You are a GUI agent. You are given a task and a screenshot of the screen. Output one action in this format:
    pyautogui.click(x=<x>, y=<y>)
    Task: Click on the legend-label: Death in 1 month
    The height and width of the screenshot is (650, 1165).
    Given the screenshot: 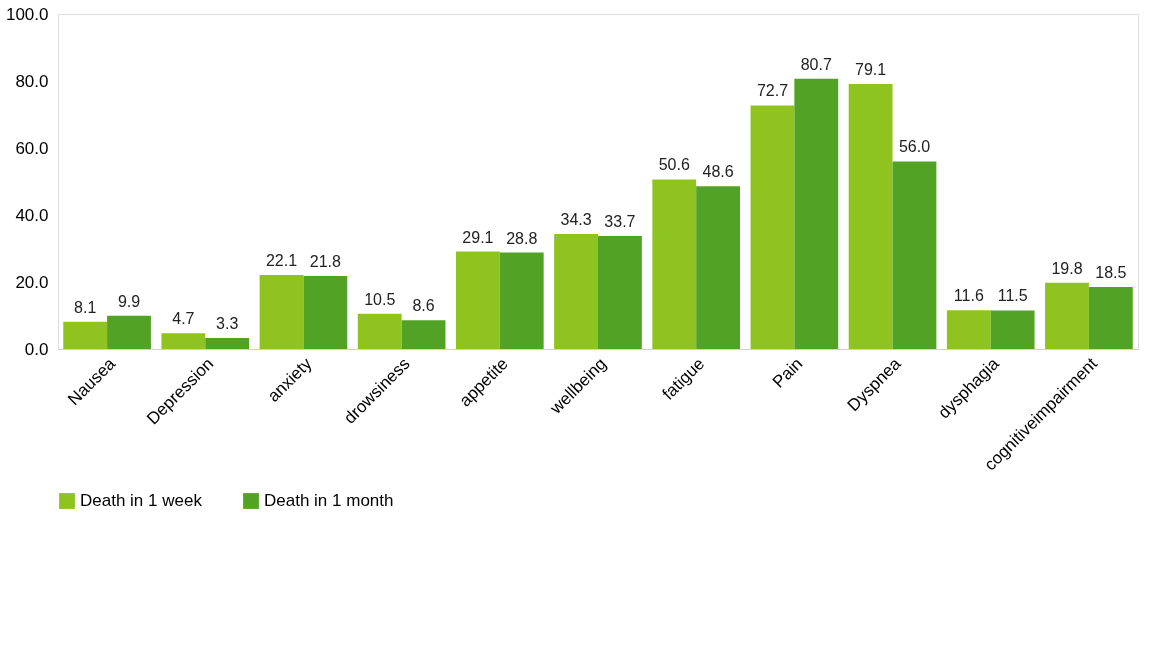 What is the action you would take?
    pyautogui.click(x=329, y=500)
    